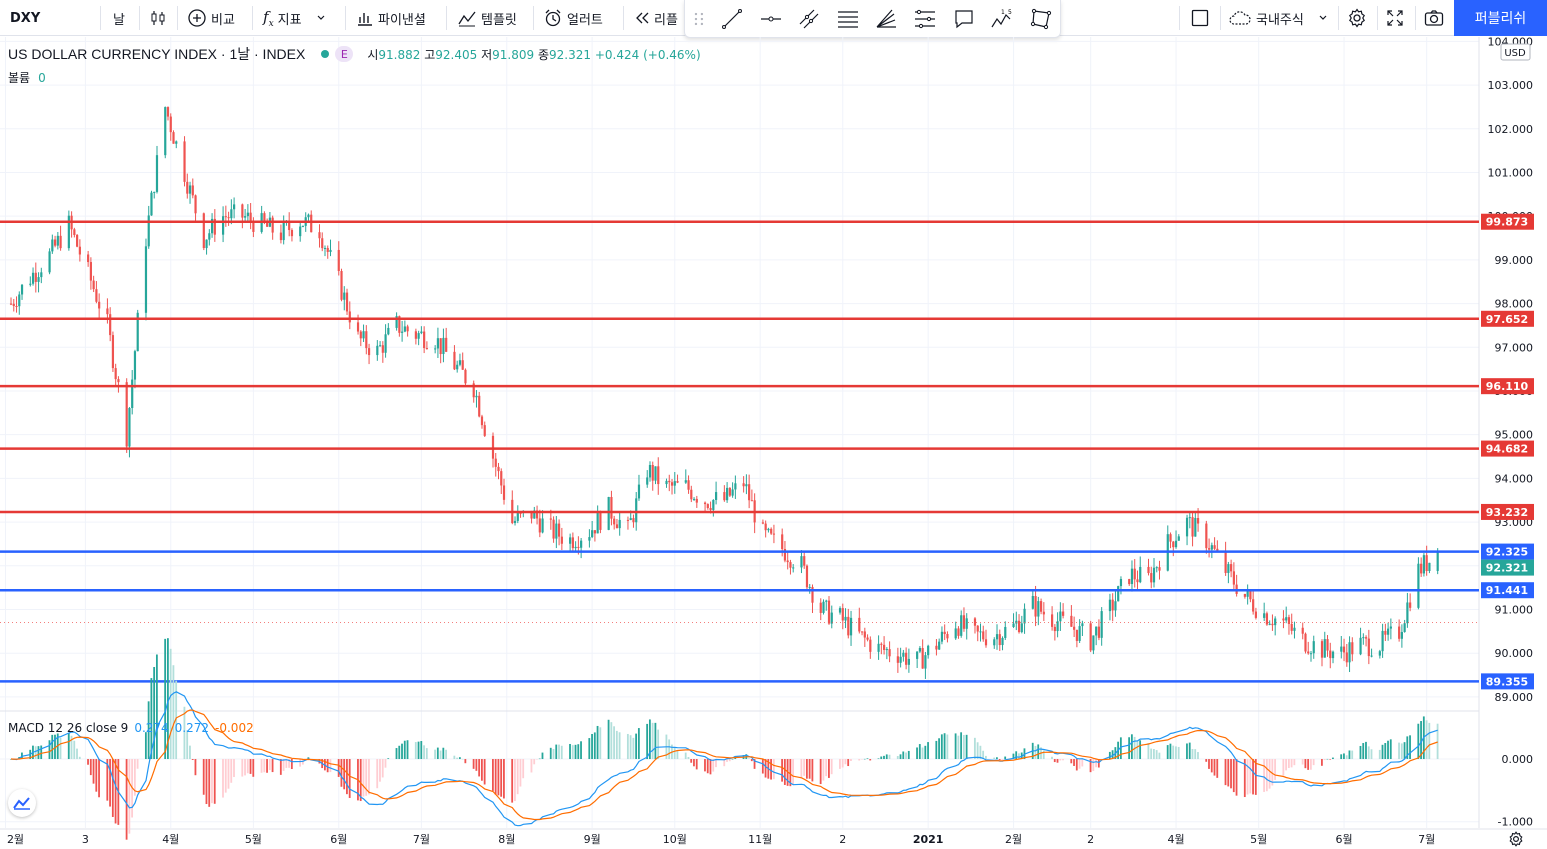 Image resolution: width=1547 pixels, height=849 pixels. I want to click on snapshot-button, so click(1434, 18).